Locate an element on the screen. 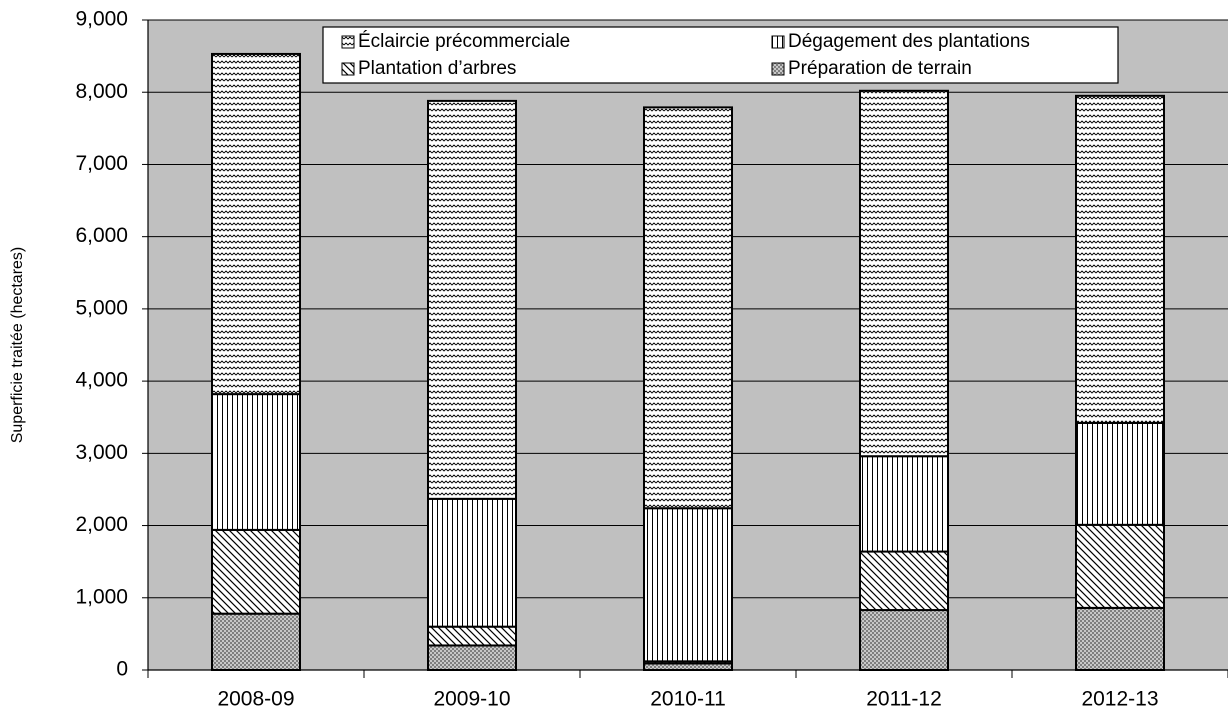 The height and width of the screenshot is (719, 1228). y-tick-label: 1,000 is located at coordinates (101, 596).